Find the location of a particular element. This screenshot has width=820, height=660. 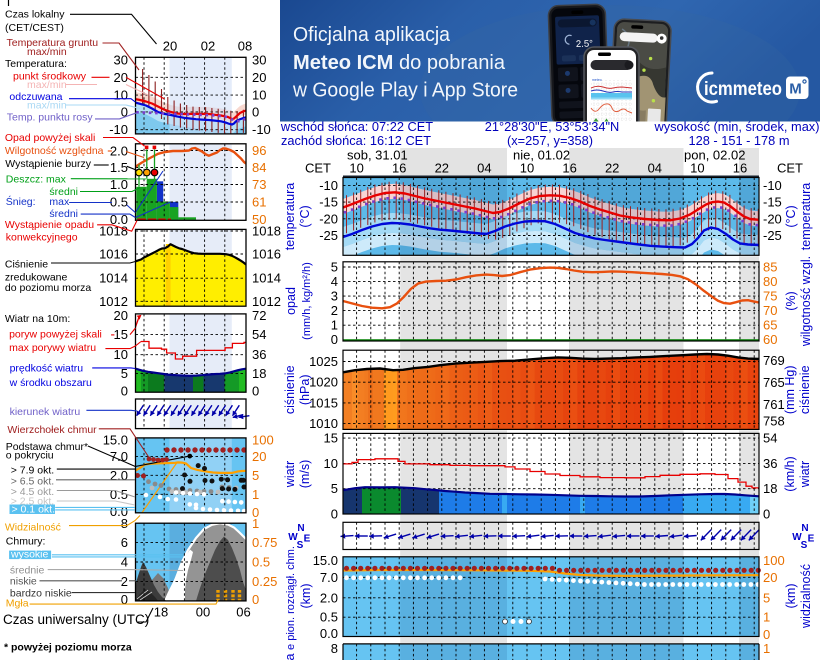

svg-text: 100 is located at coordinates (774, 560).